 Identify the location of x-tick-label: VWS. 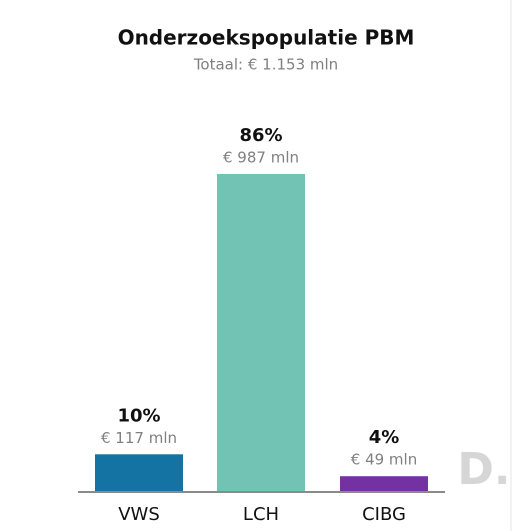
(139, 514).